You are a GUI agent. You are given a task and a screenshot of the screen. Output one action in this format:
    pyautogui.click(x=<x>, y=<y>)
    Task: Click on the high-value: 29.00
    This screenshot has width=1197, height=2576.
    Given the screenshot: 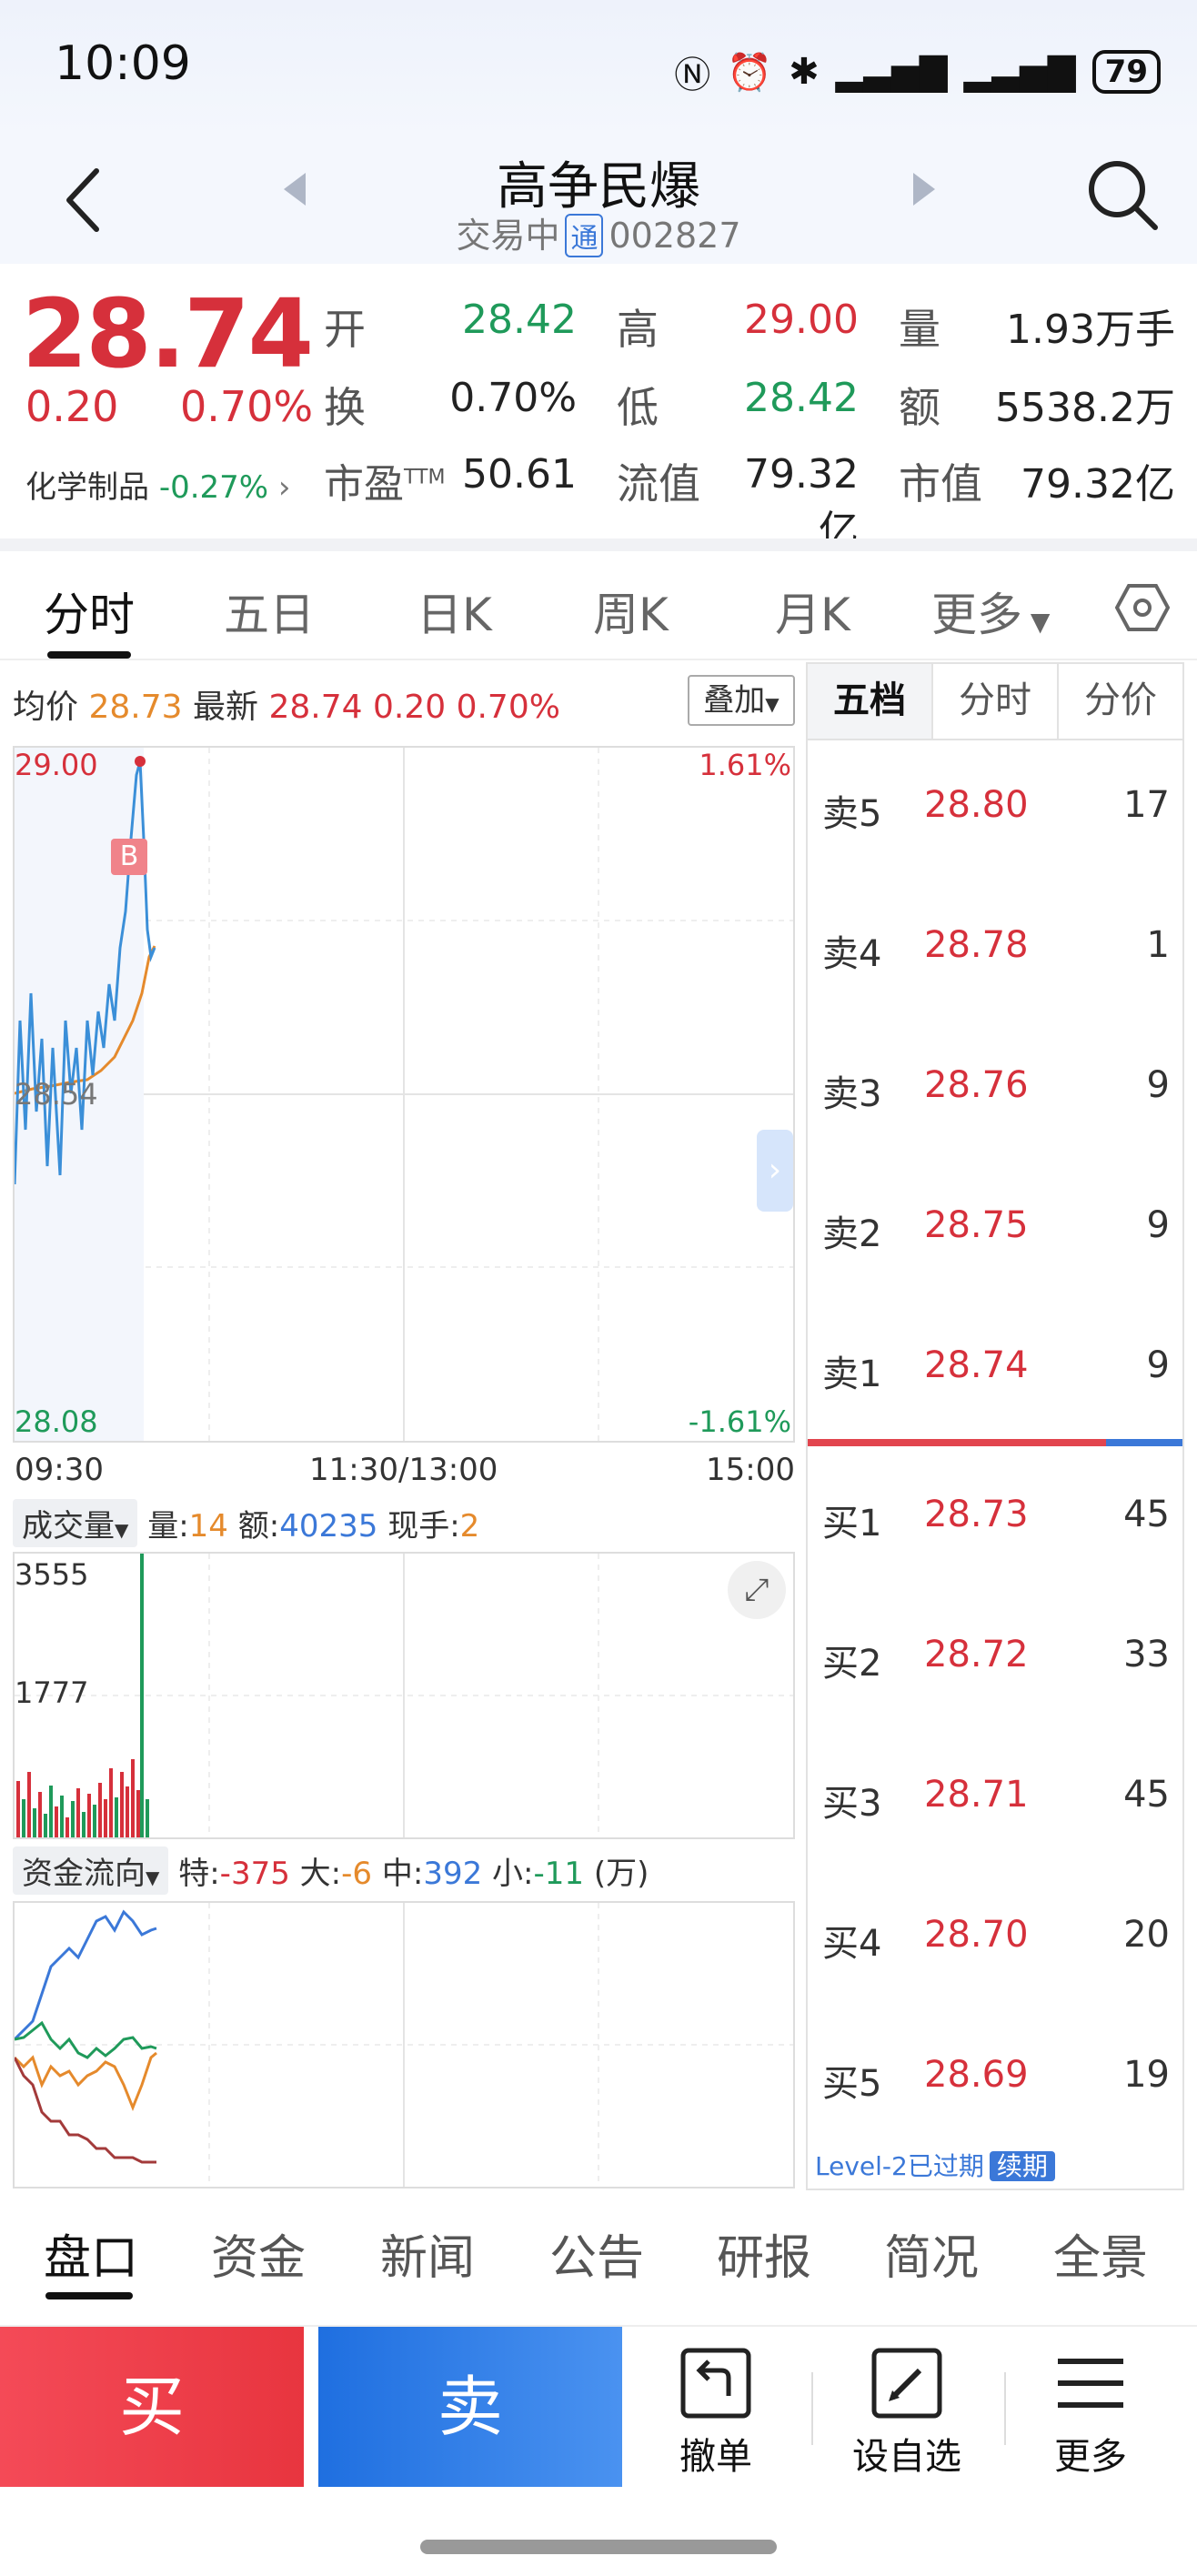 What is the action you would take?
    pyautogui.click(x=801, y=320)
    